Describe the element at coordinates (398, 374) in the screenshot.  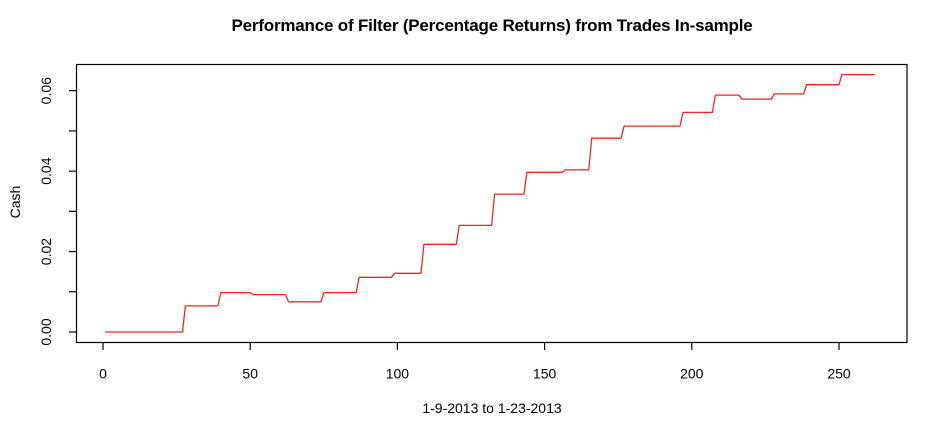
I see `x-axis-tick-label: 100` at that location.